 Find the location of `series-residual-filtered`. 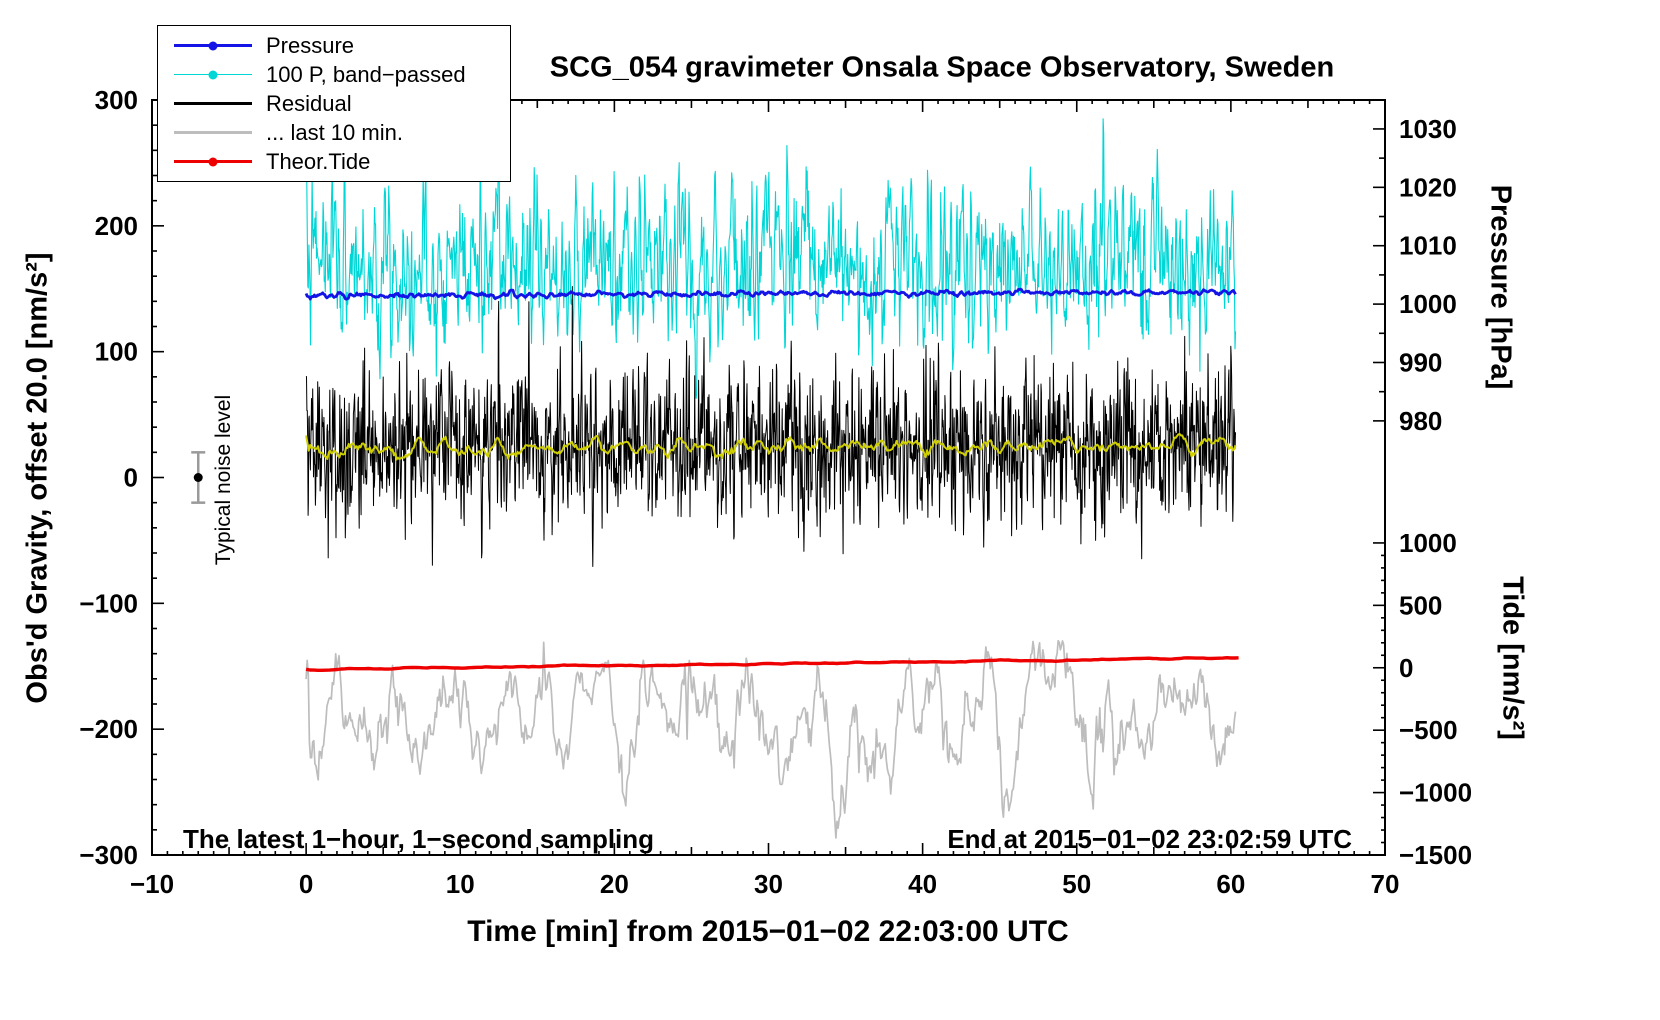

series-residual-filtered is located at coordinates (771, 447).